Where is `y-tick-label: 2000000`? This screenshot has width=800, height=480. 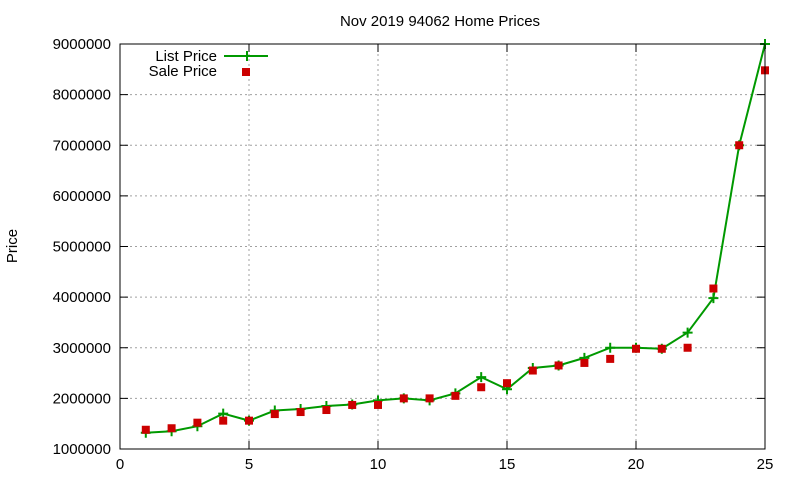
y-tick-label: 2000000 is located at coordinates (82, 398).